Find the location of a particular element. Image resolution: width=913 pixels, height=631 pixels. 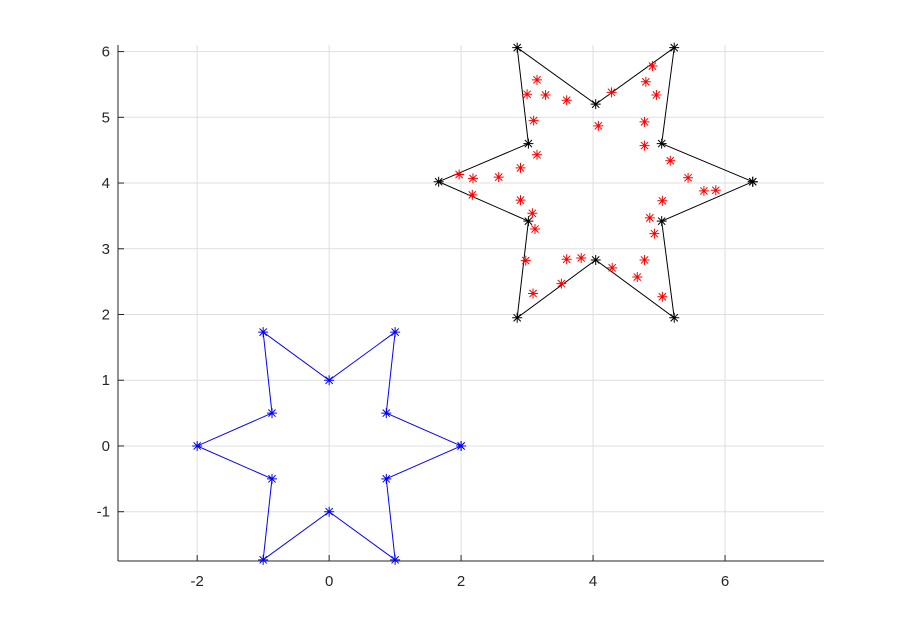

y-tick-label: 3 is located at coordinates (106, 249).